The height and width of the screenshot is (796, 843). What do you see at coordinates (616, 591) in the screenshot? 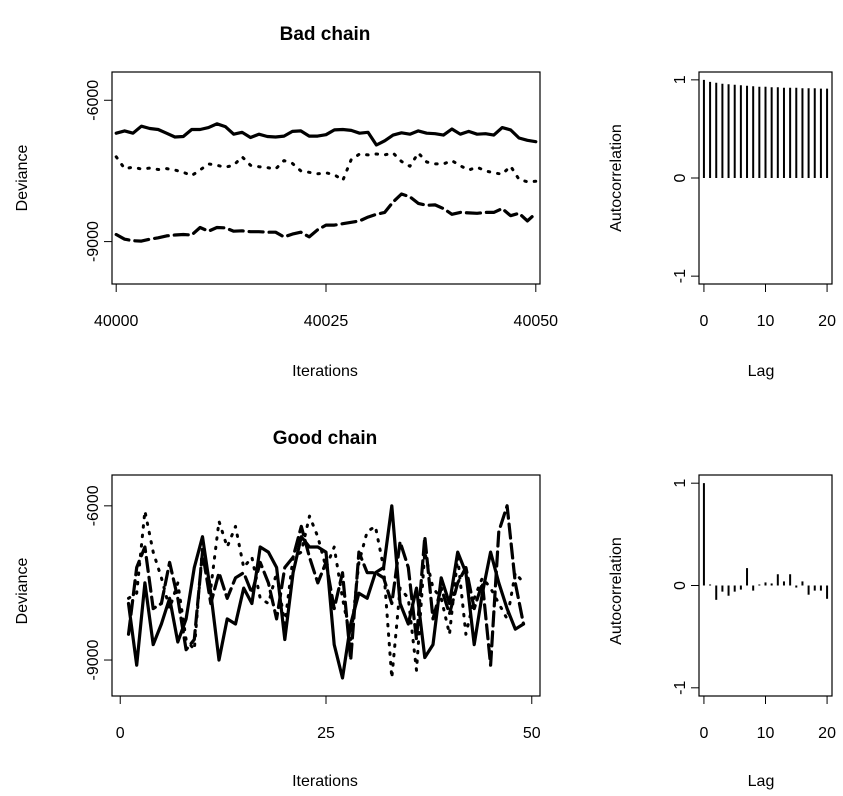
I see `good-acf-ylabel: Autocorrelation` at bounding box center [616, 591].